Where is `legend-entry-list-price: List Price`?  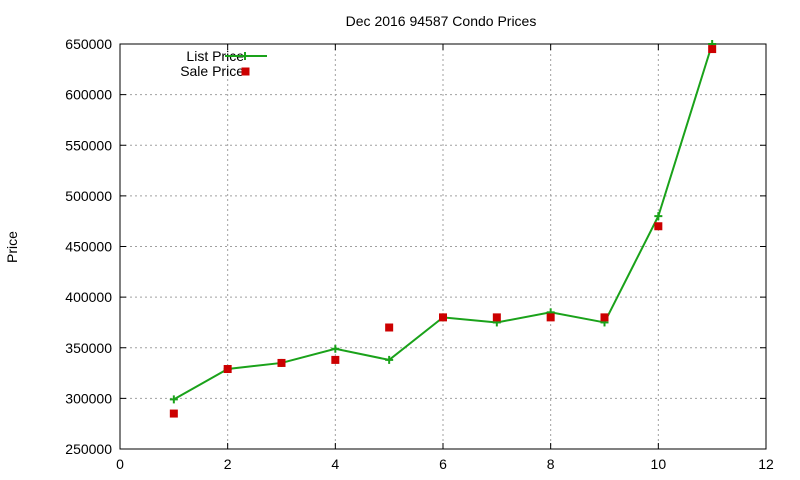
legend-entry-list-price: List Price is located at coordinates (226, 56).